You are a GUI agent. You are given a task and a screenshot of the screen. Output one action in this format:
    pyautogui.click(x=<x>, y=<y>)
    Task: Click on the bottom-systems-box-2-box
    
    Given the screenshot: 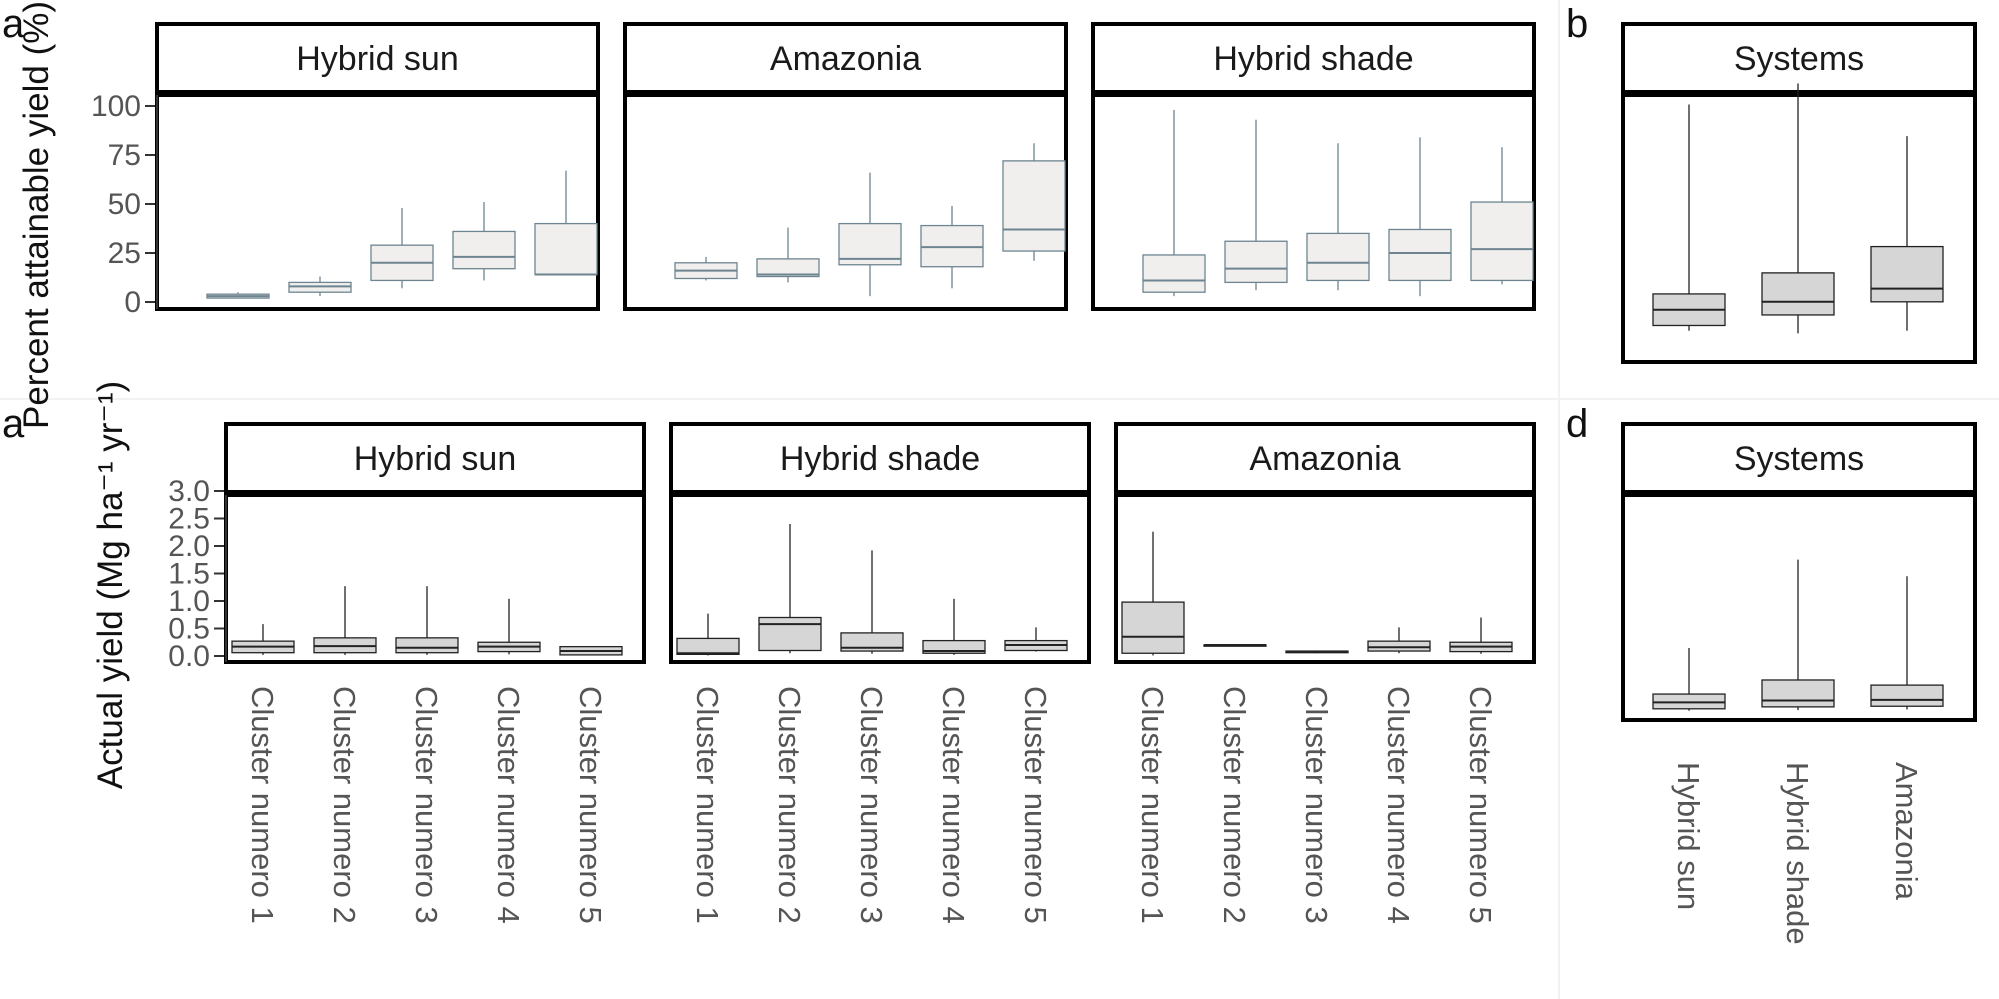 What is the action you would take?
    pyautogui.click(x=1798, y=693)
    